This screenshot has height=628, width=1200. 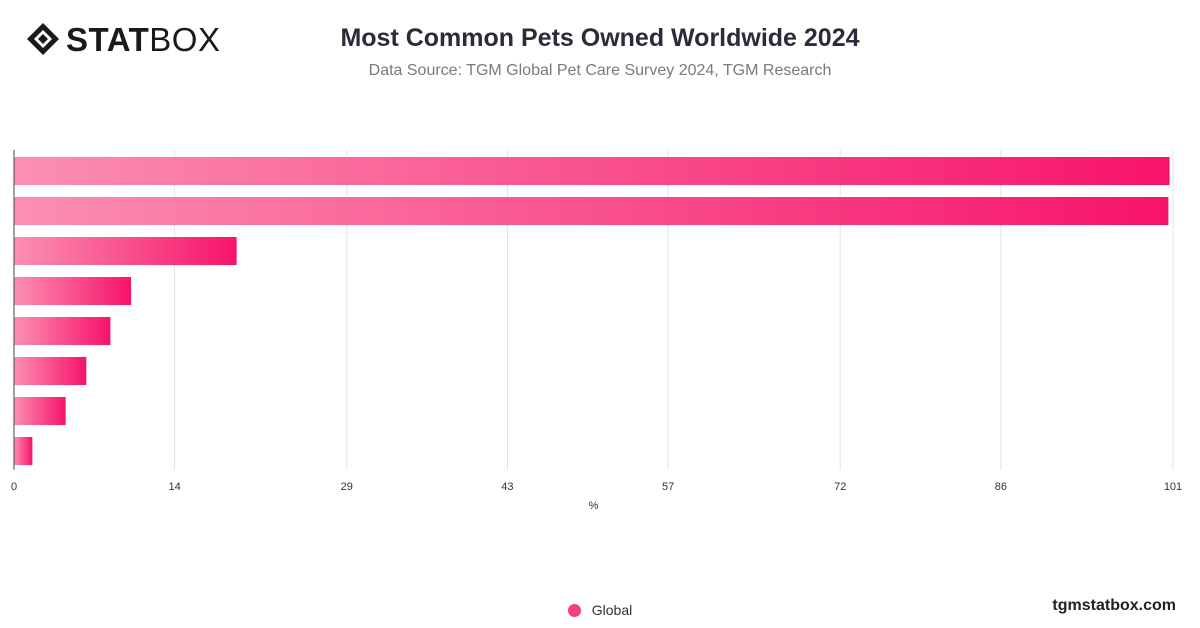 What do you see at coordinates (185, 39) in the screenshot?
I see `logo-text-light: BOX` at bounding box center [185, 39].